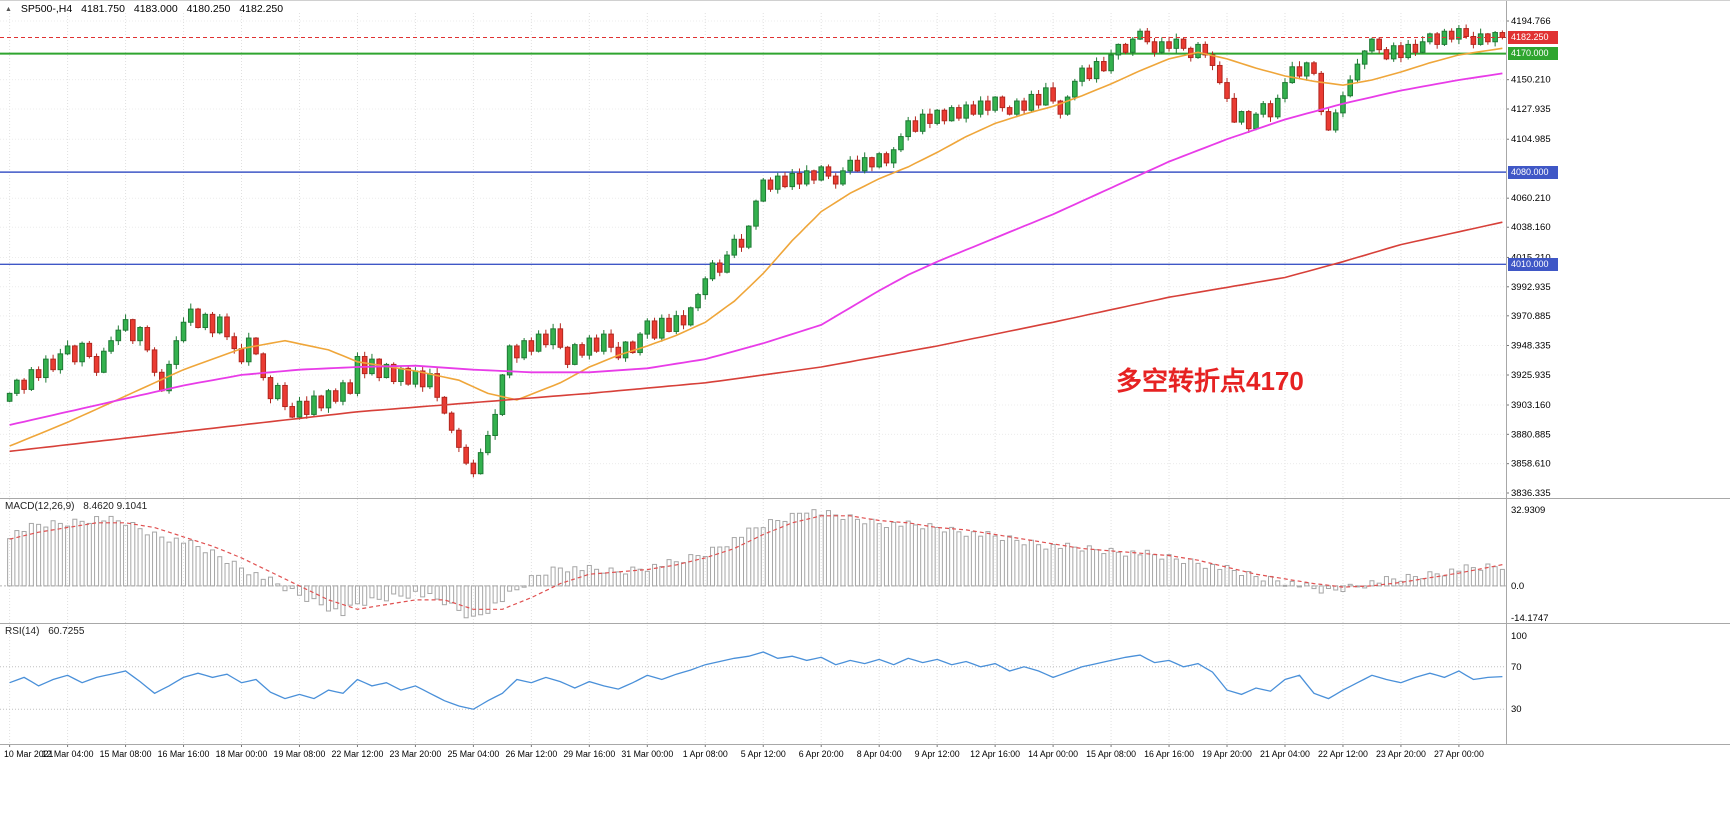 This screenshot has height=829, width=1730. What do you see at coordinates (66, 631) in the screenshot?
I see `rsi-value: 60.7255` at bounding box center [66, 631].